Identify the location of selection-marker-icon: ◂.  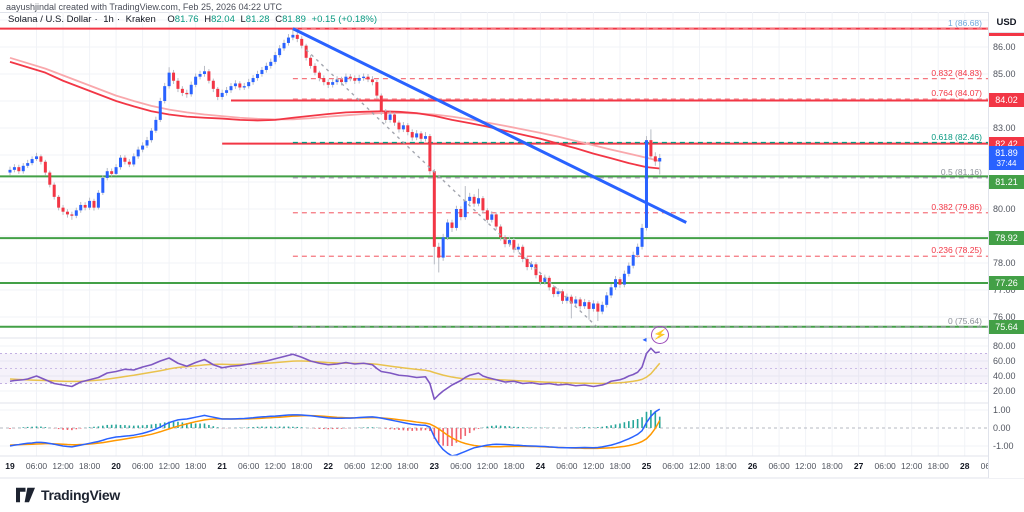
(644, 339).